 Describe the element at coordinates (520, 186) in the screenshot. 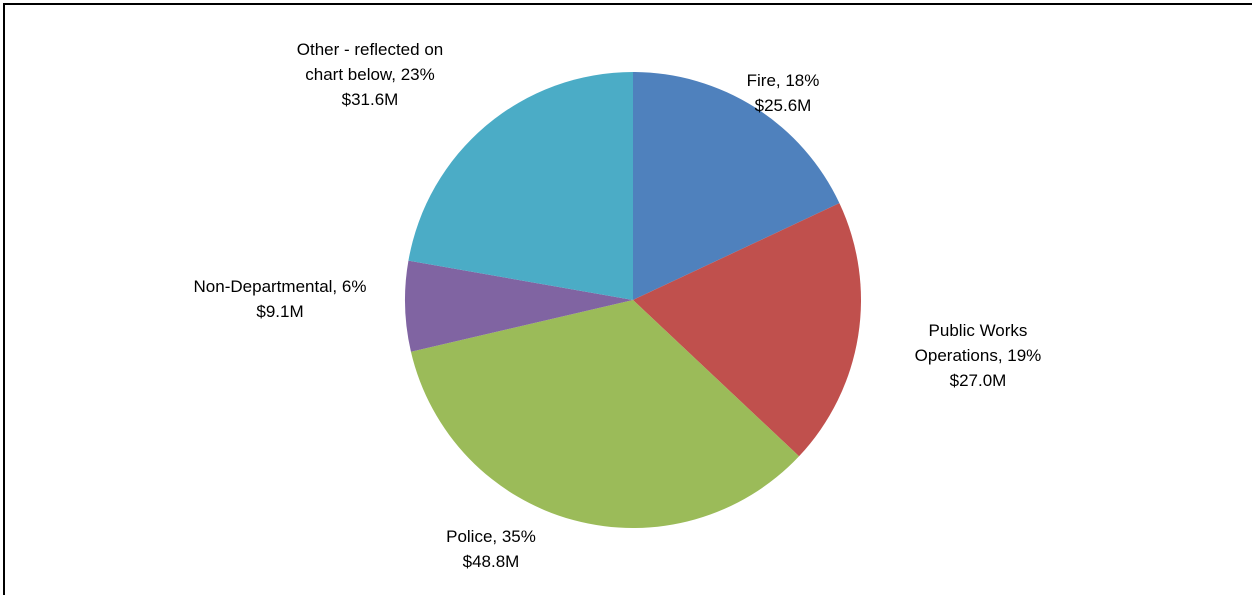

I see `pie-slice-other-reflected-on-chart-below` at that location.